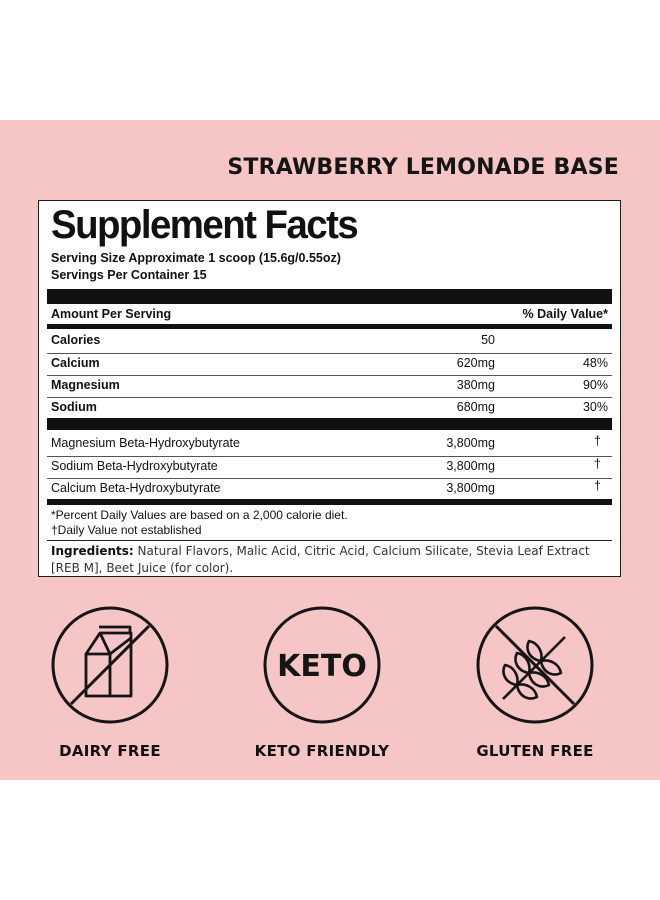 The width and height of the screenshot is (660, 900). Describe the element at coordinates (565, 314) in the screenshot. I see `daily-value-header: % Daily Value*` at that location.